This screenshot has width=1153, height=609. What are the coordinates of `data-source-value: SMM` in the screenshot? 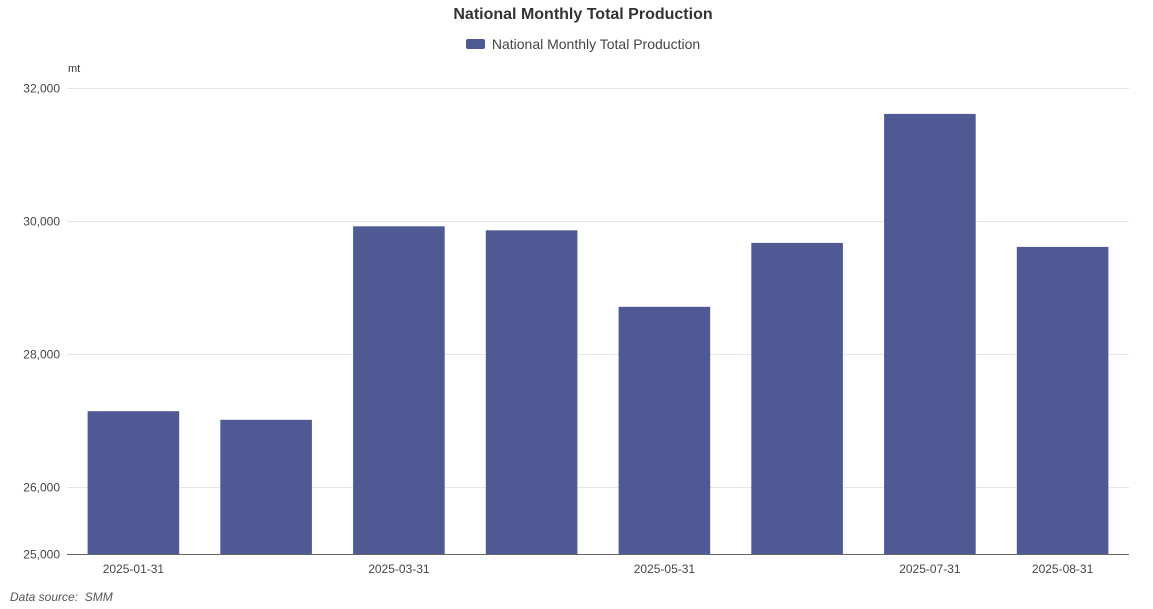 It's located at (98, 597).